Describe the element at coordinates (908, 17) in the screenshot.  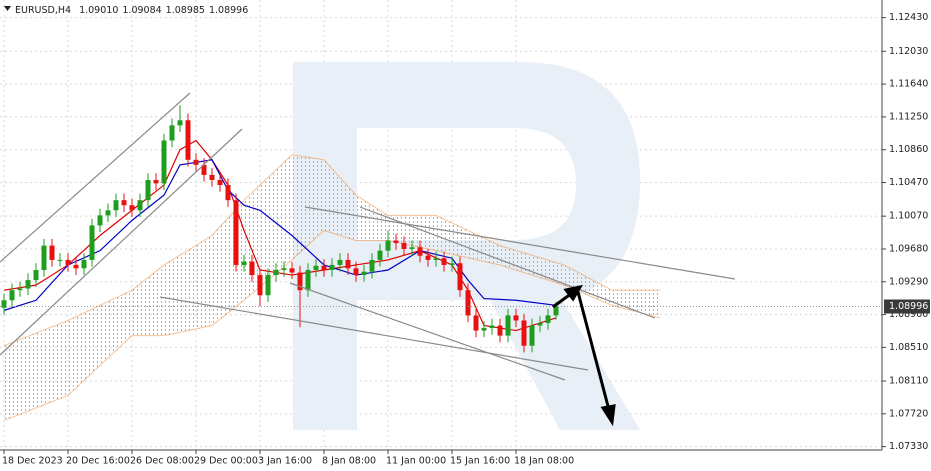
I see `y-tick-label: 1.12430` at that location.